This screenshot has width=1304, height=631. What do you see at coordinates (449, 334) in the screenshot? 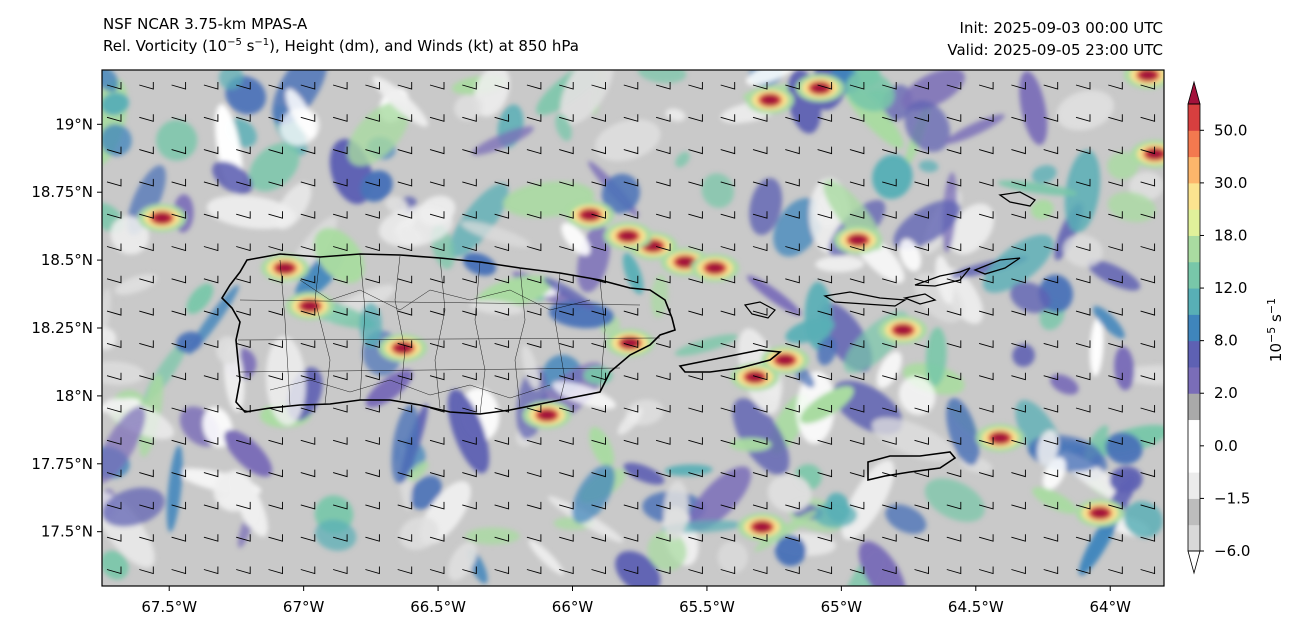
I see `municipal-boundaries` at bounding box center [449, 334].